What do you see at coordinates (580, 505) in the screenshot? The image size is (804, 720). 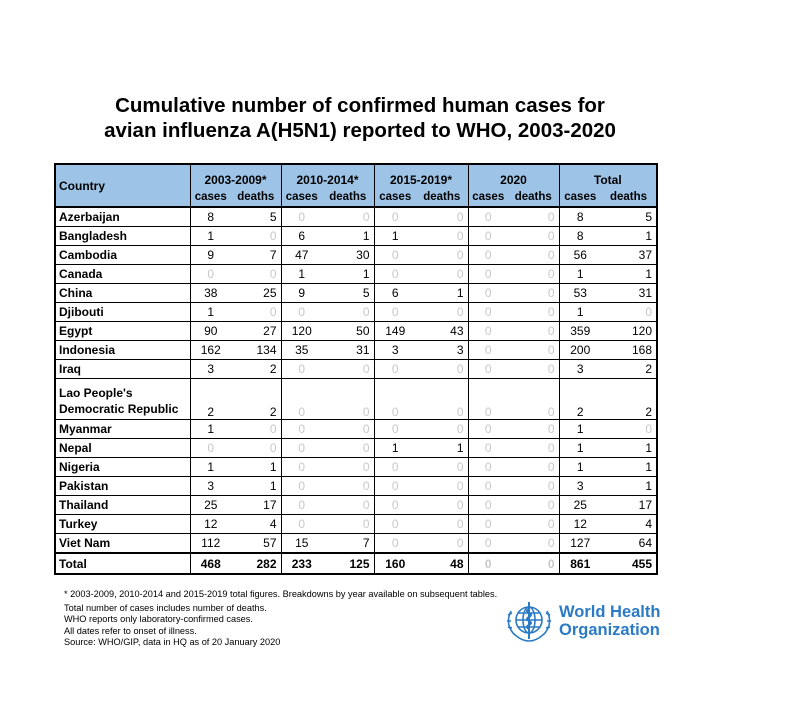 I see `cases-cell: 25` at bounding box center [580, 505].